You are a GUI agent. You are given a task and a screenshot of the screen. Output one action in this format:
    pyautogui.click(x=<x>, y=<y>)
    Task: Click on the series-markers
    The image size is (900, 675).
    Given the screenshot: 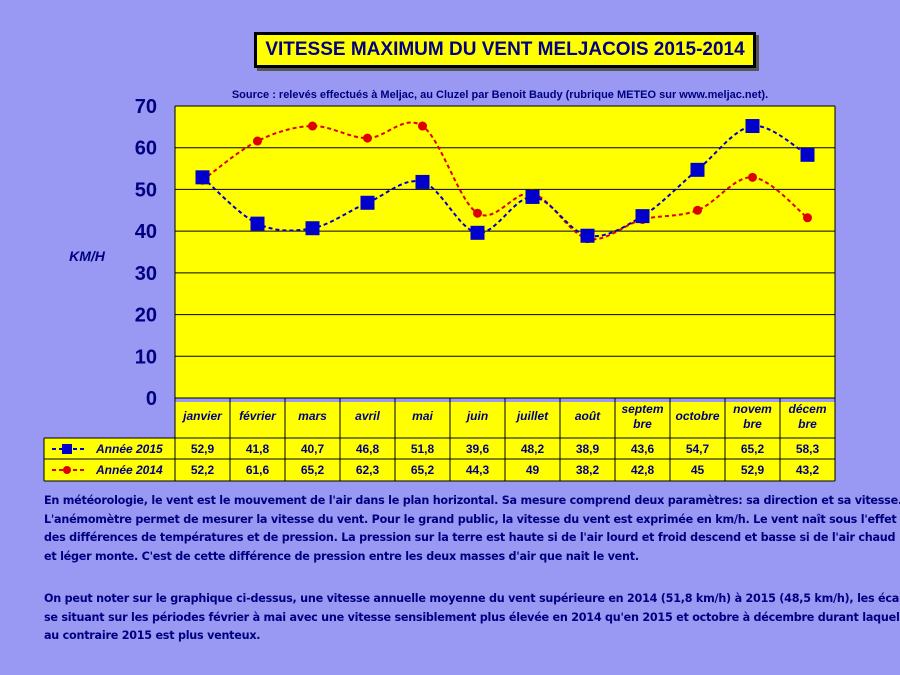 What is the action you would take?
    pyautogui.click(x=505, y=181)
    